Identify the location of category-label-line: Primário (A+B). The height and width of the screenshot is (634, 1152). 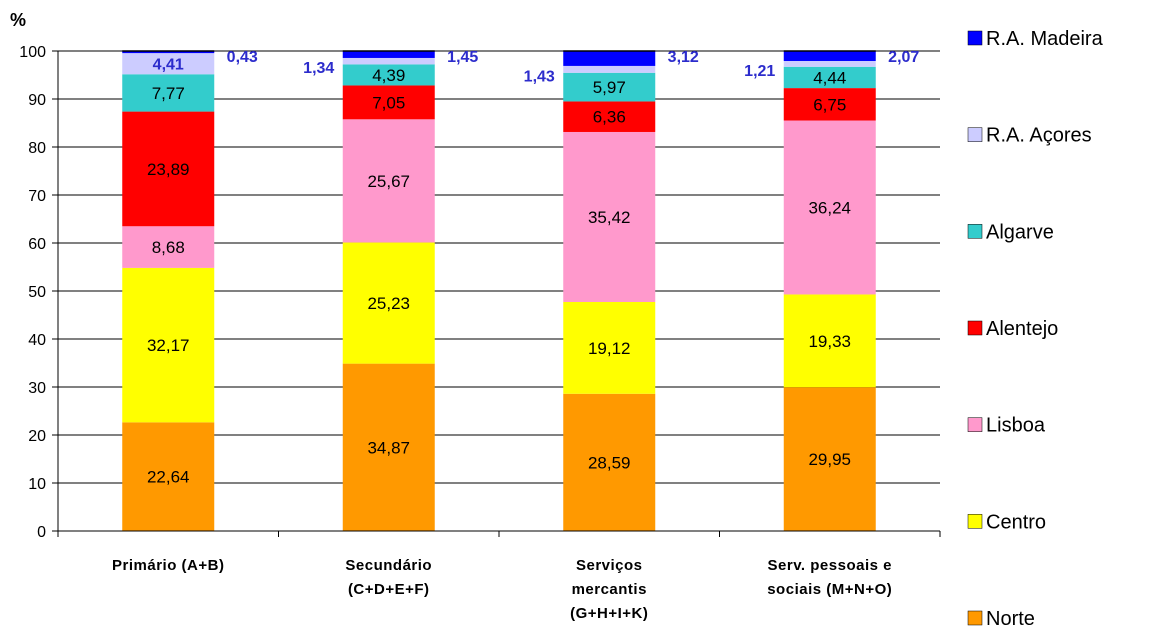
(168, 565).